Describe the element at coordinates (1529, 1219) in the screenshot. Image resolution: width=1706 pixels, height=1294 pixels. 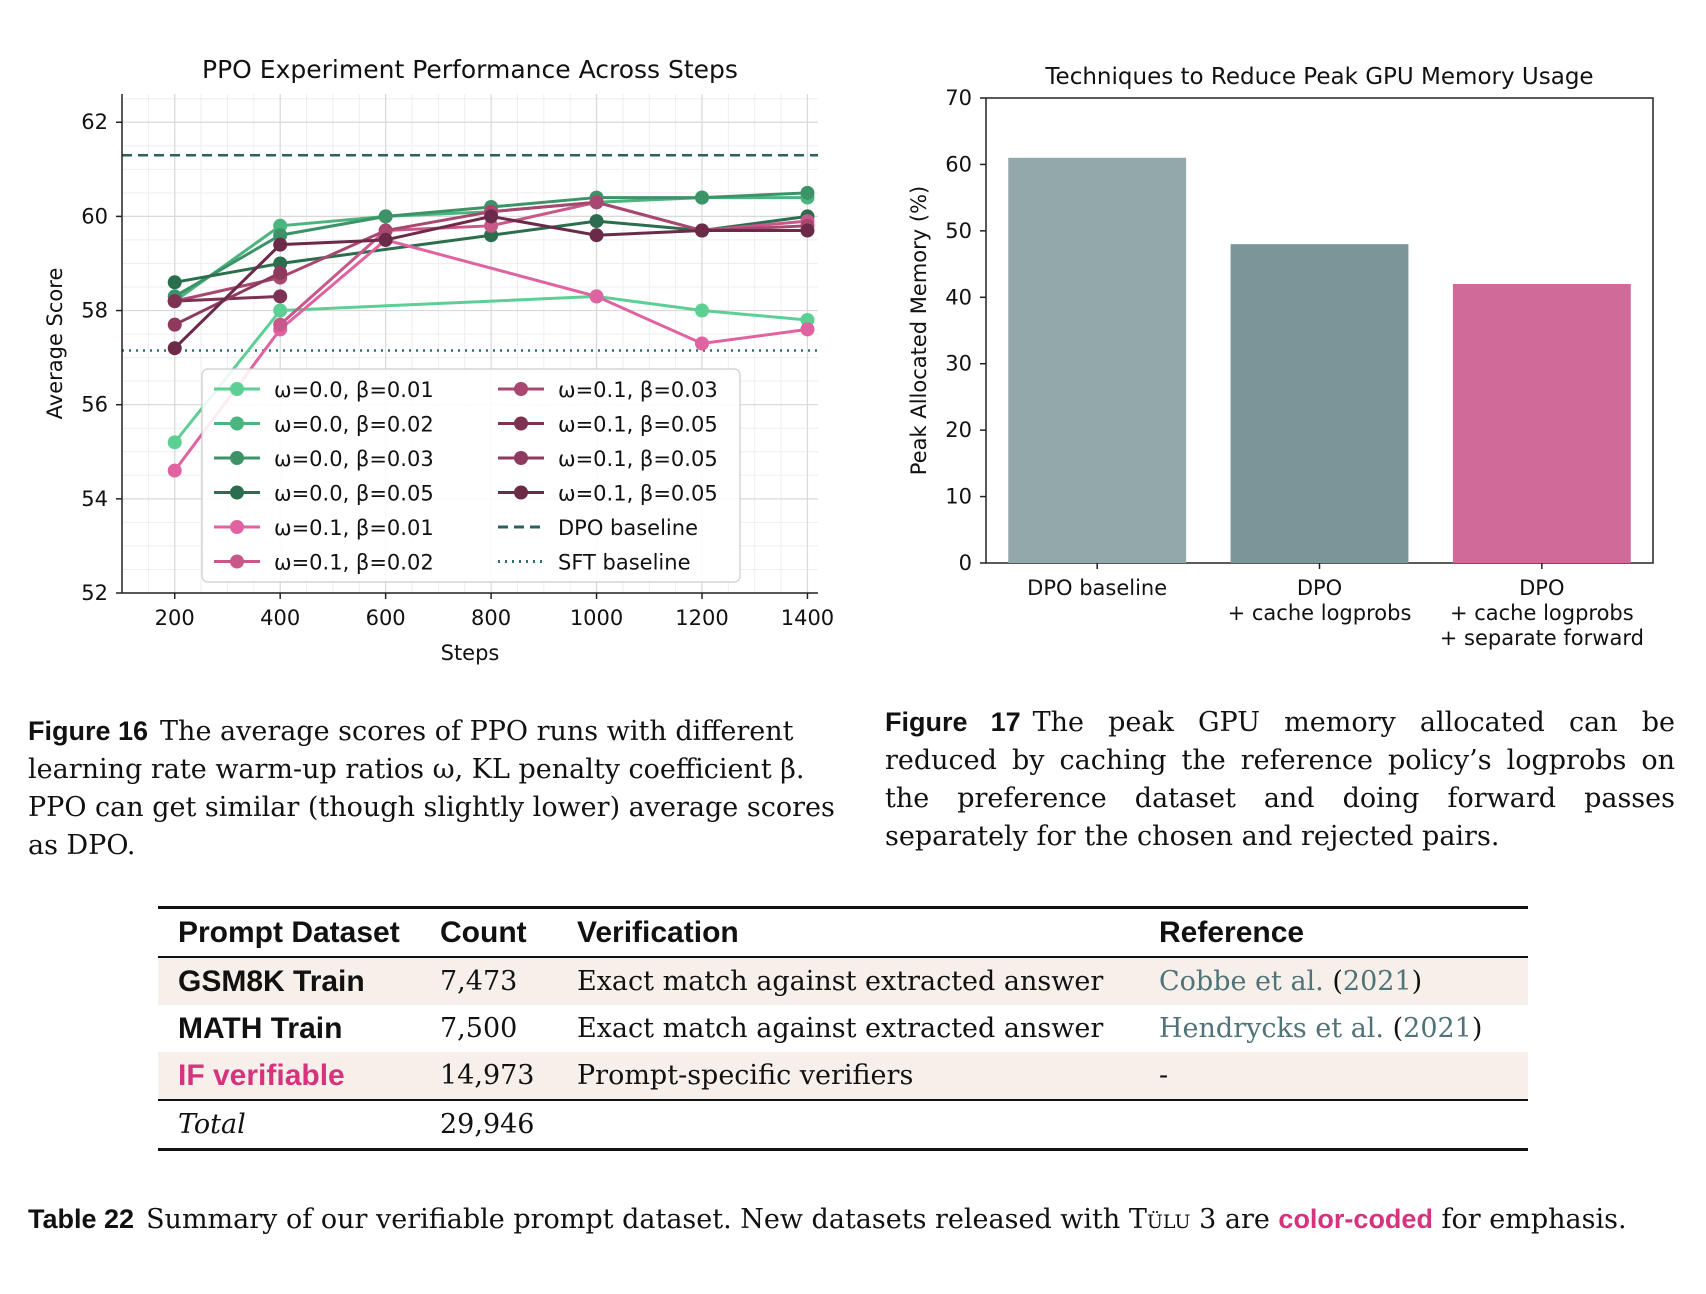
I see `table-22-text-after: for emphasis.` at that location.